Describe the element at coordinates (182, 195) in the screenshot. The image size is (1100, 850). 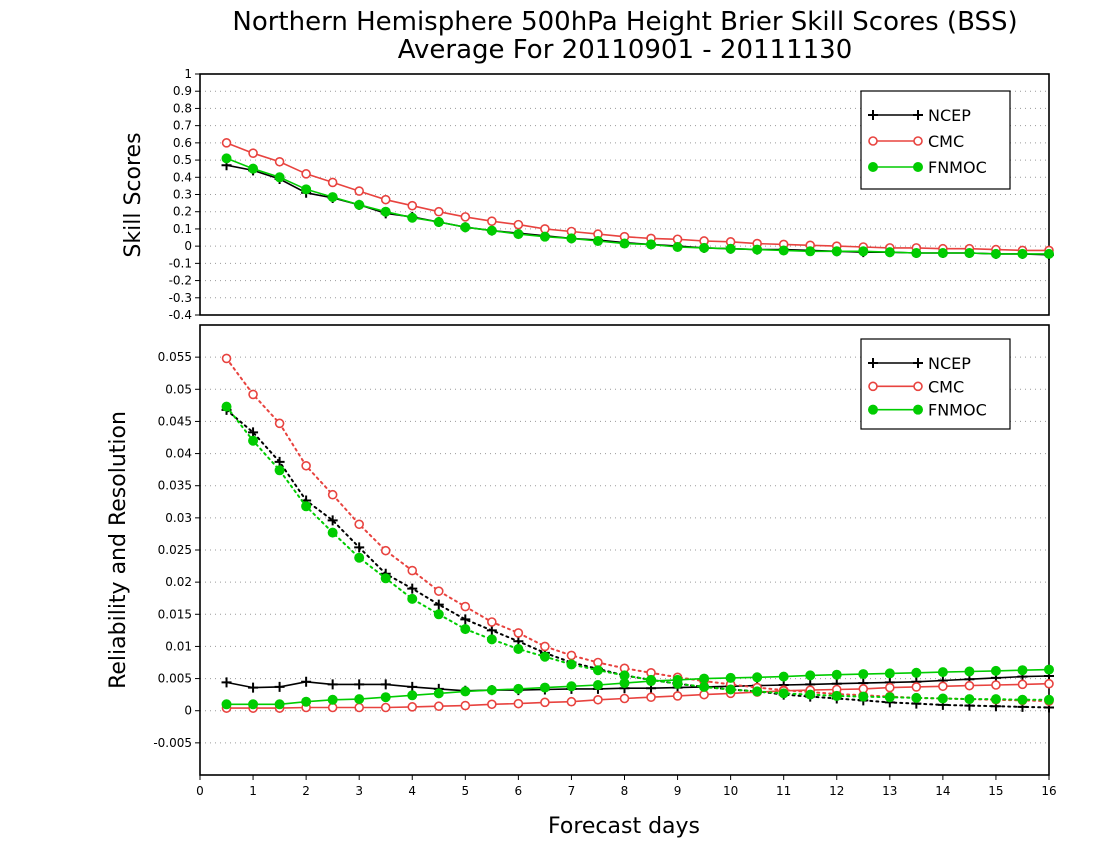
I see `y-tick-label: 0.3` at that location.